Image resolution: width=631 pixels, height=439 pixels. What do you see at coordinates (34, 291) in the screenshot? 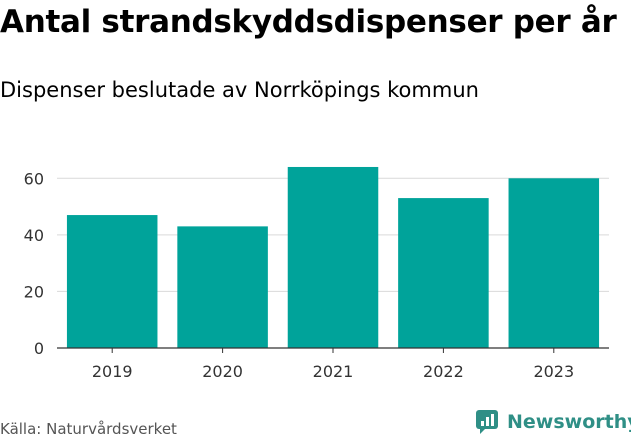
I see `y-tick-label: 20` at bounding box center [34, 291].